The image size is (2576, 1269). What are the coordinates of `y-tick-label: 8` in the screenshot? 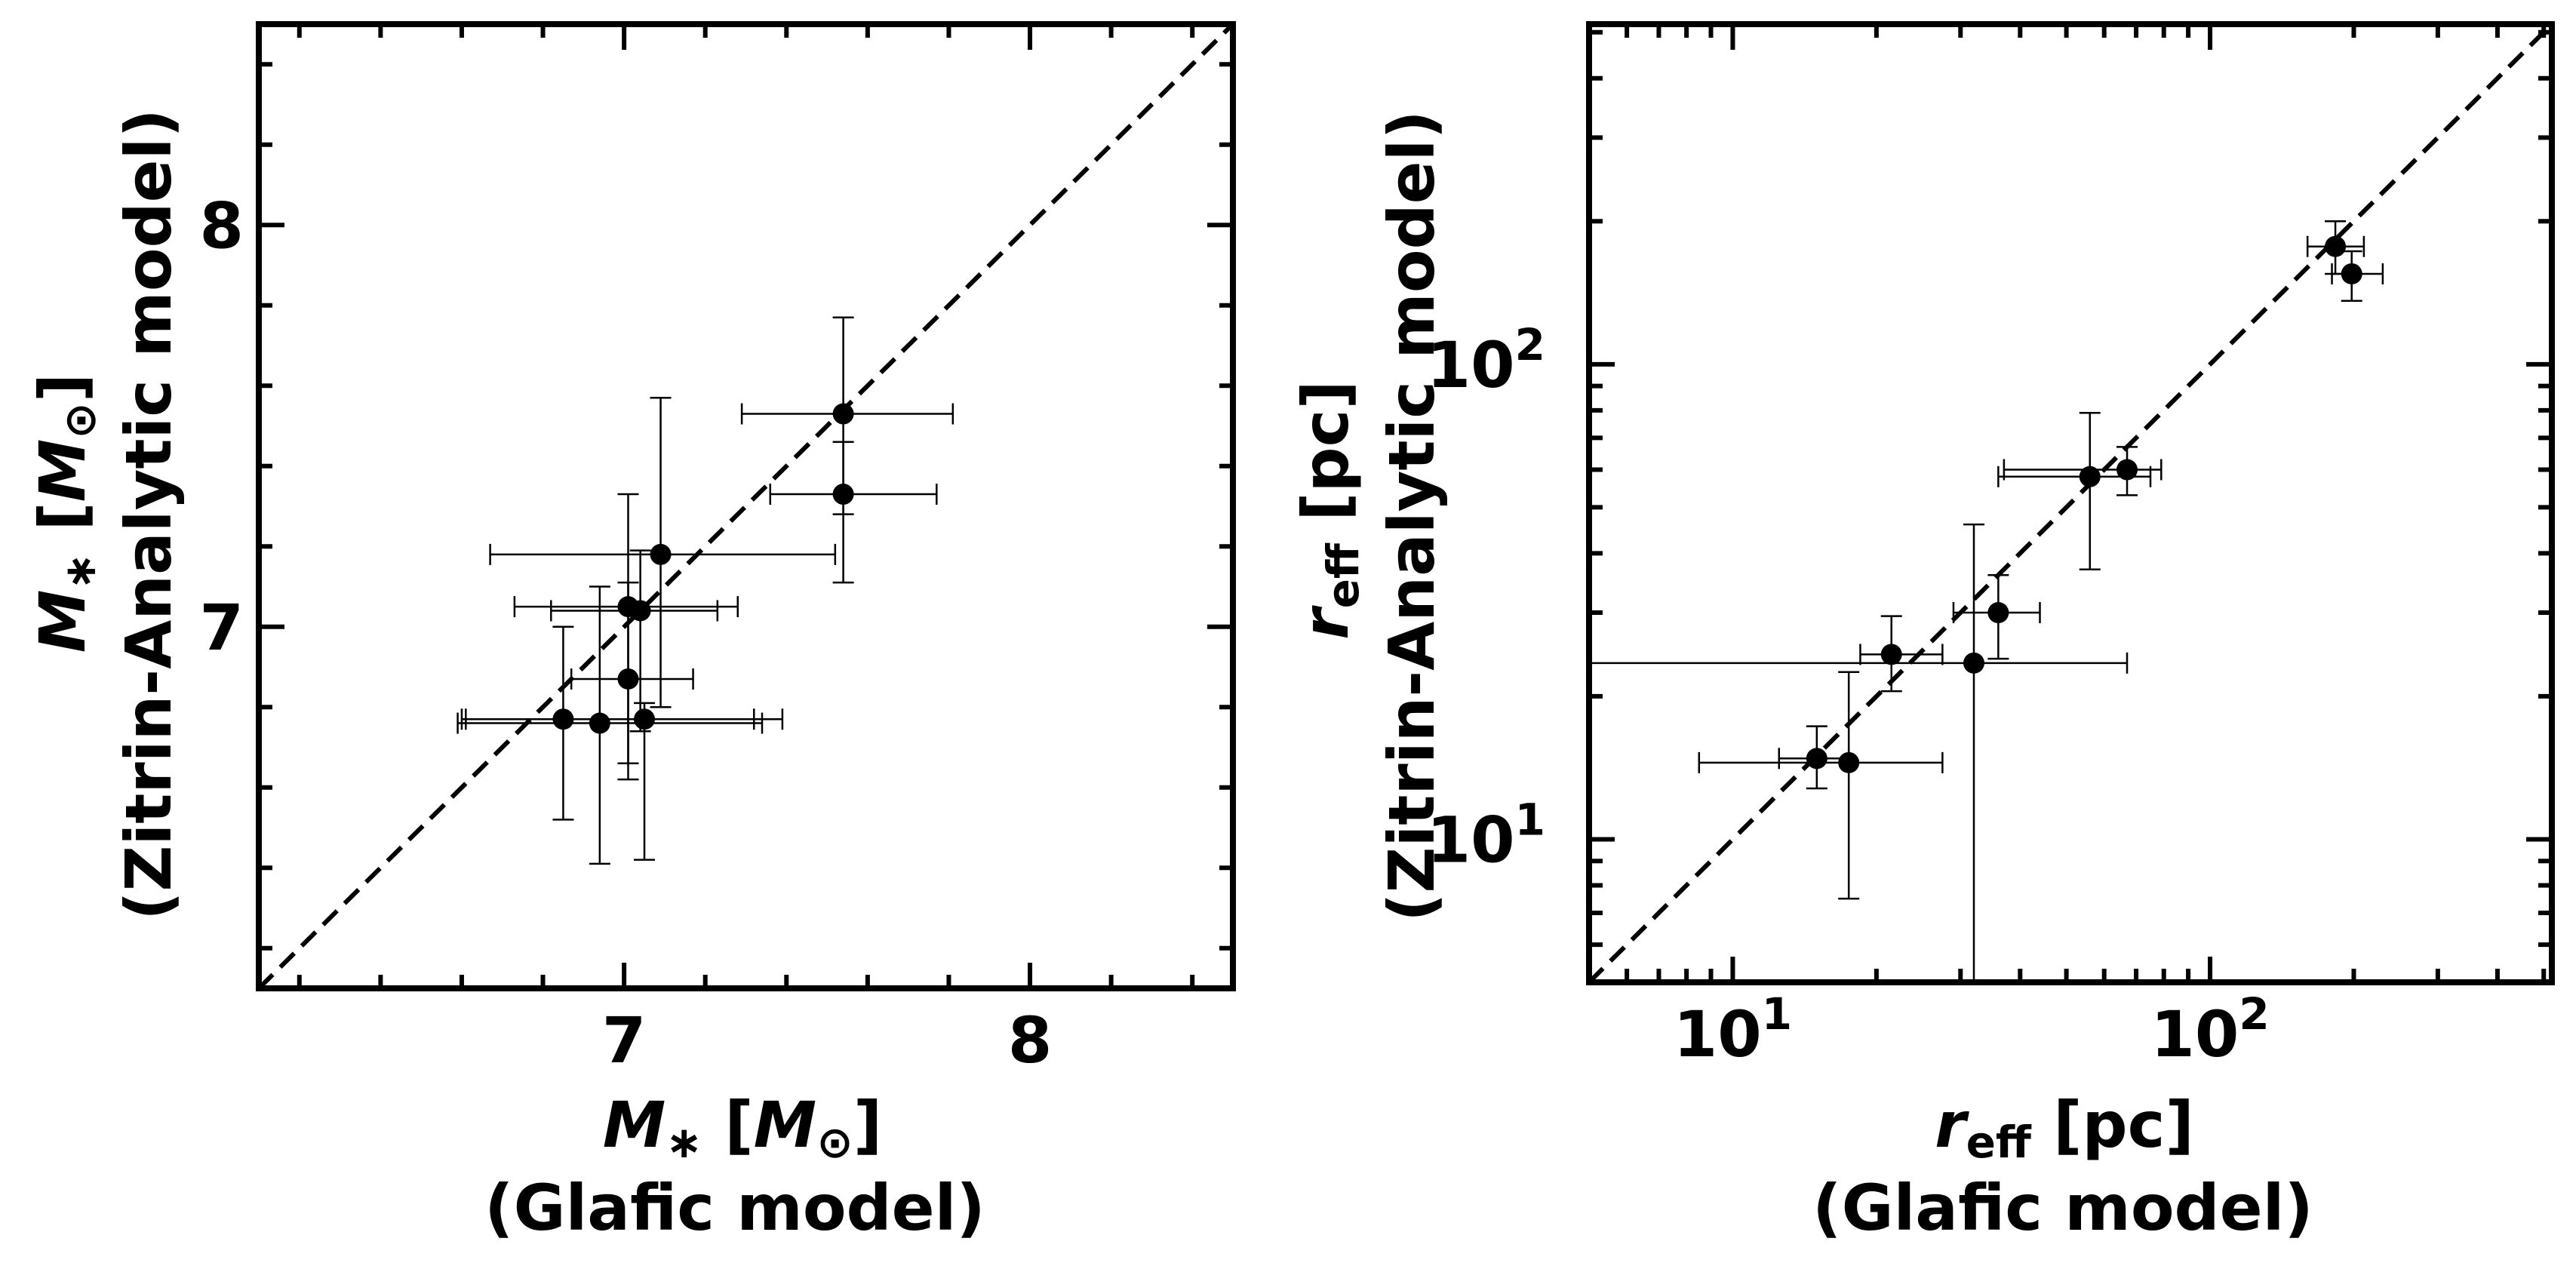 It's located at (222, 226).